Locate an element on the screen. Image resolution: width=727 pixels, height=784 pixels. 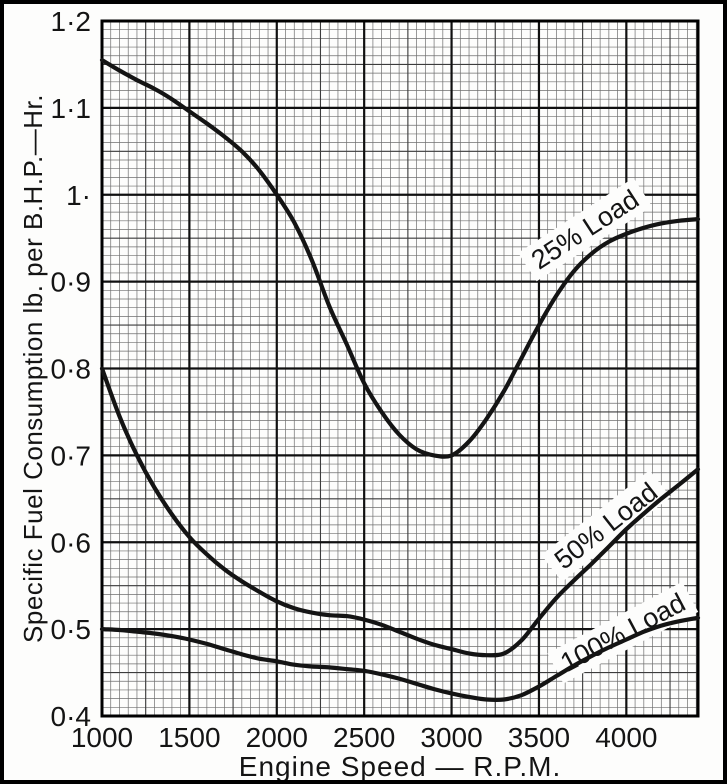
y-tick-label: 0·9 is located at coordinates (71, 282).